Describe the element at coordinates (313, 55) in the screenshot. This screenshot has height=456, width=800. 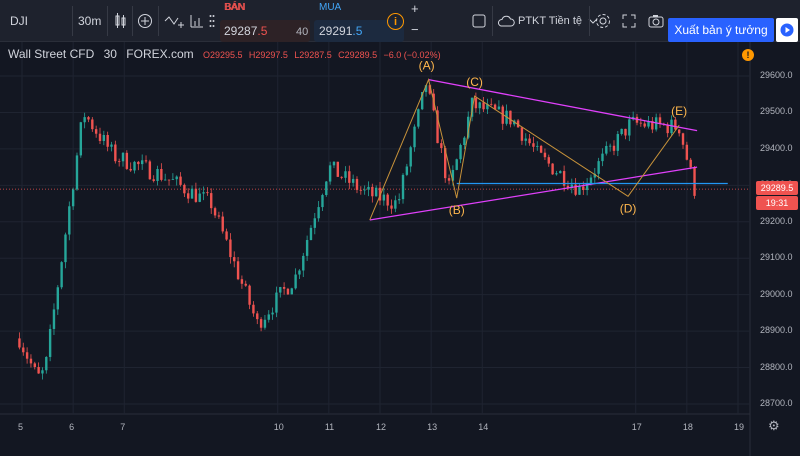
I see `legend-low: L29287.5` at that location.